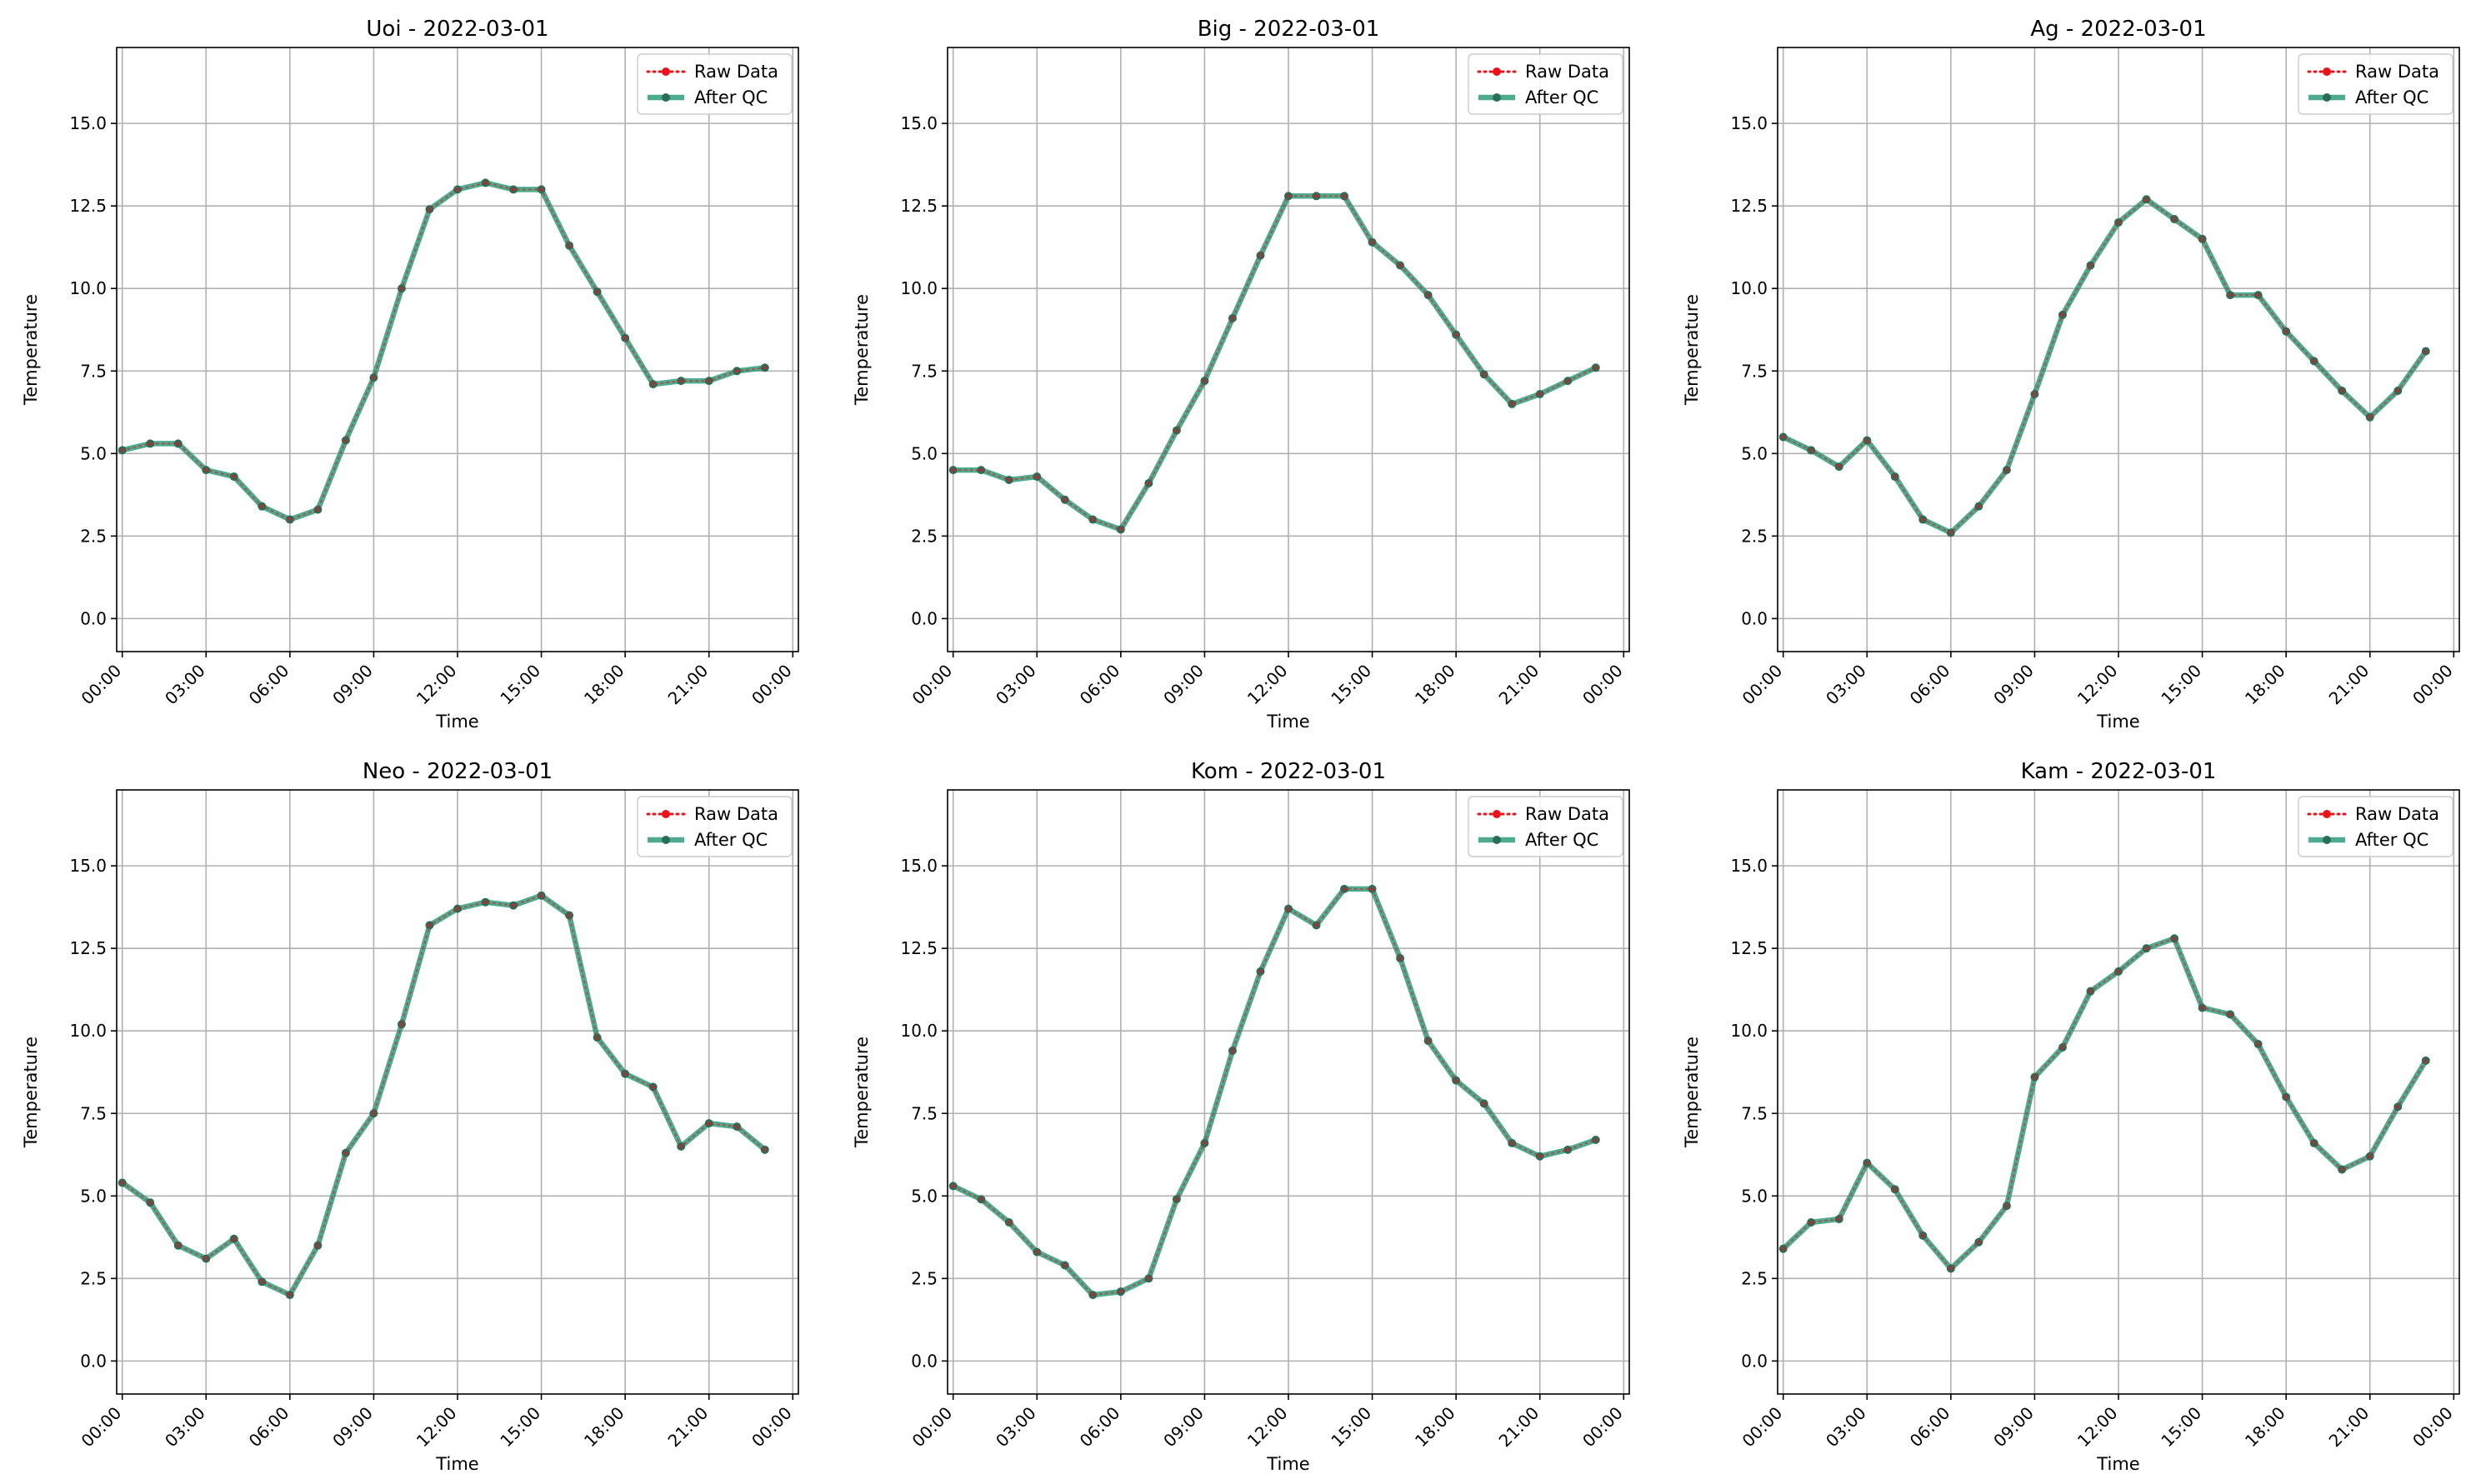  What do you see at coordinates (1754, 1361) in the screenshot?
I see `y-tick-label: 0.0` at bounding box center [1754, 1361].